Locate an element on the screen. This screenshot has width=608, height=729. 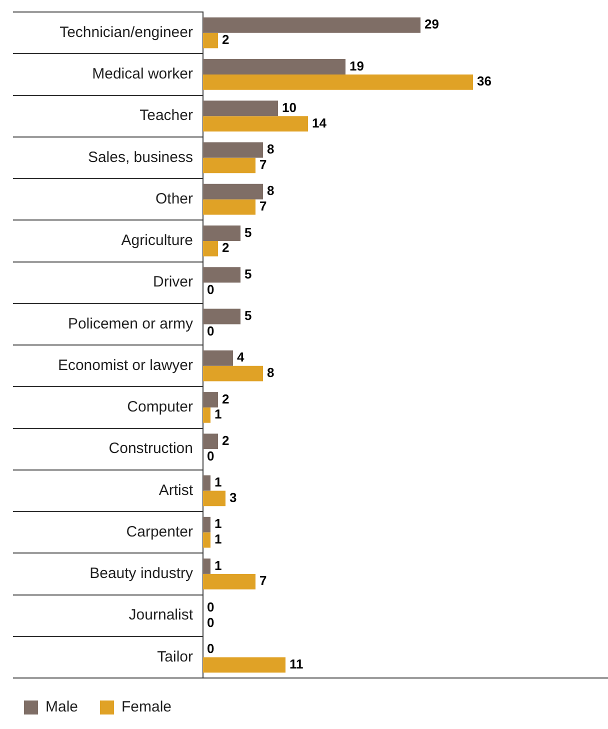
data-label: 11 is located at coordinates (297, 664).